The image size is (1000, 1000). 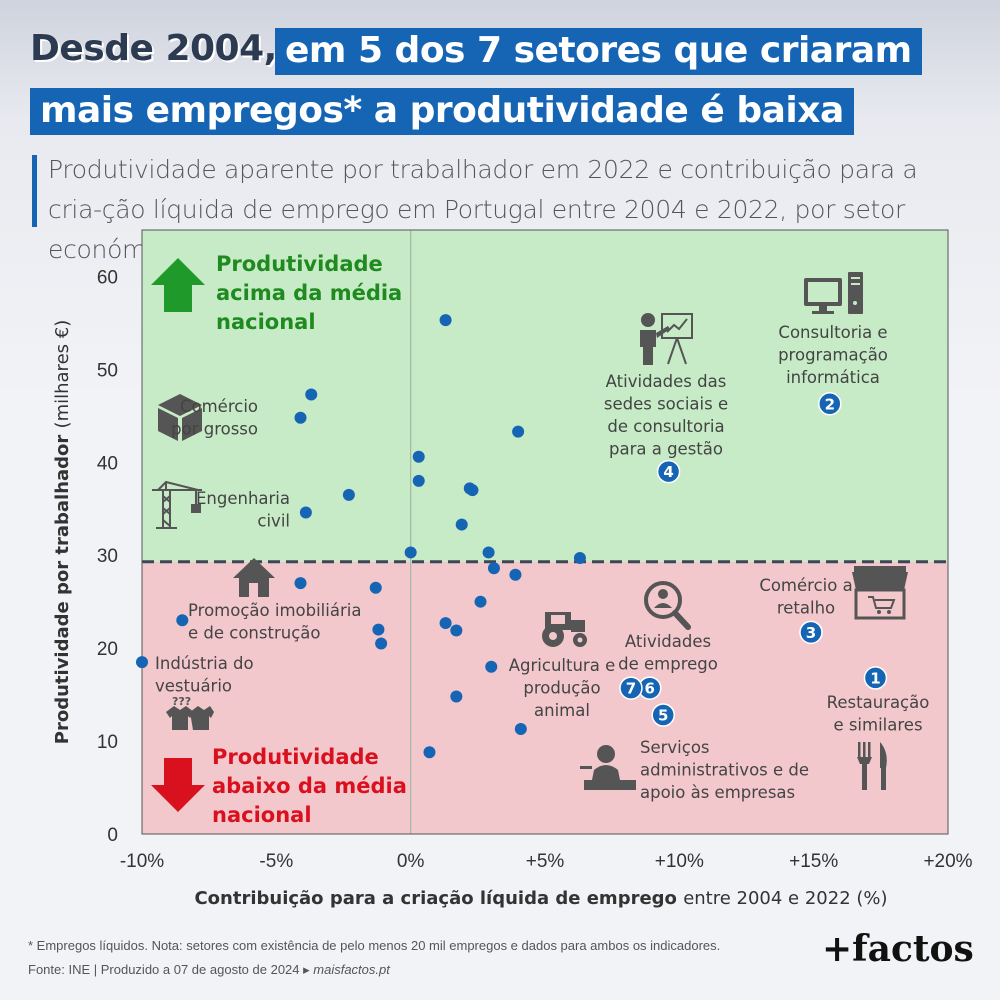 What do you see at coordinates (177, 504) in the screenshot?
I see `crane-icon` at bounding box center [177, 504].